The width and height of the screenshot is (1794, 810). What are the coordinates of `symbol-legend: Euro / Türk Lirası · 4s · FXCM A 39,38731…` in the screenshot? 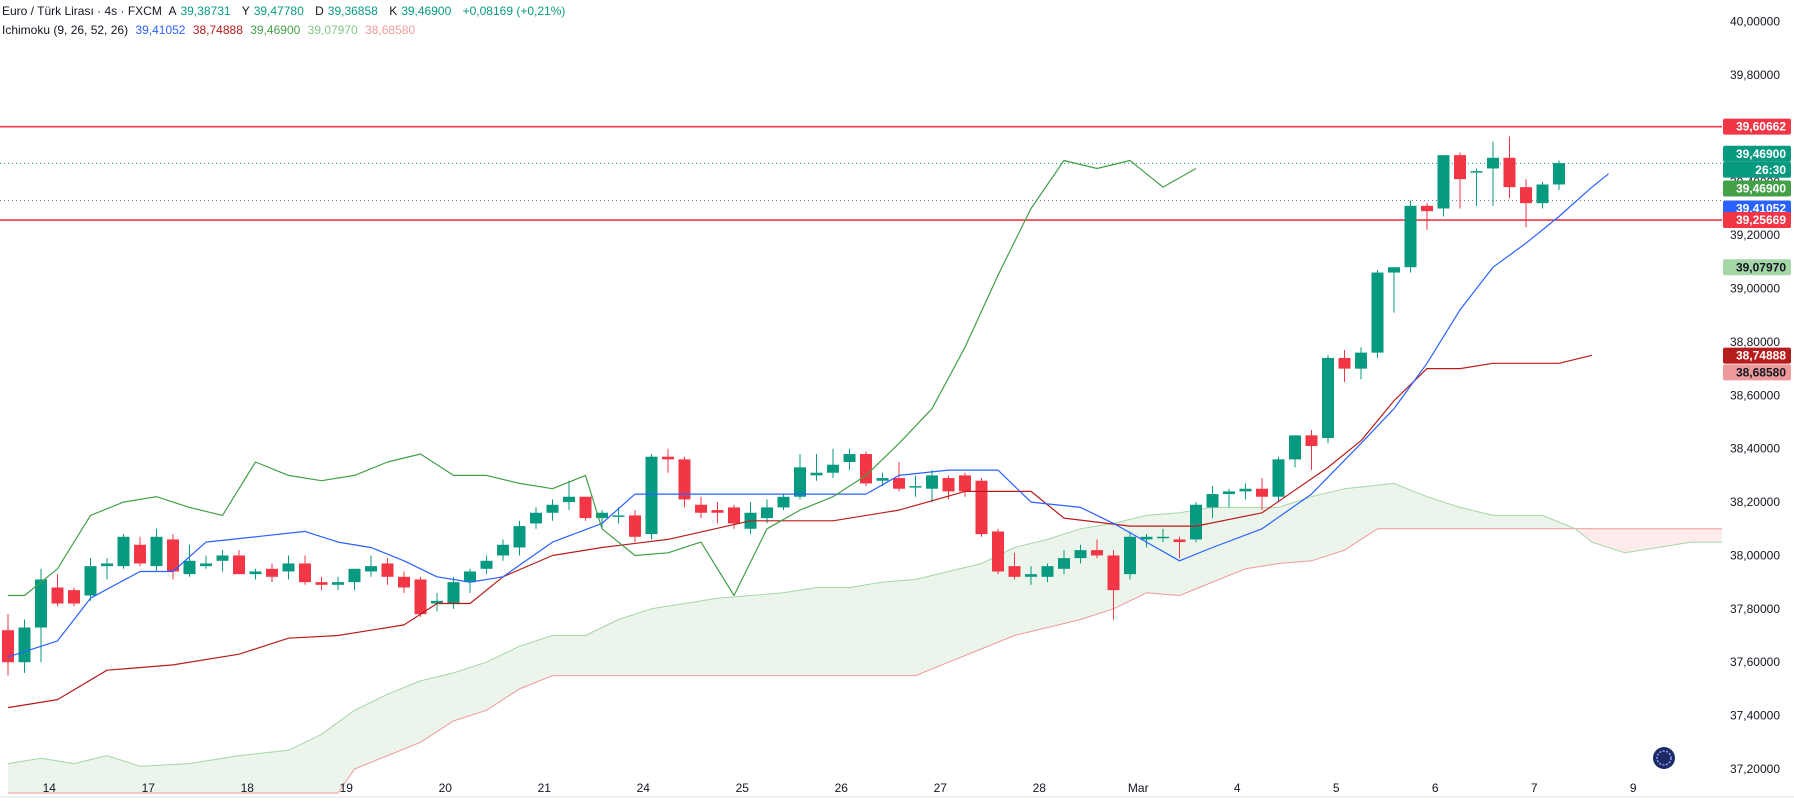 It's located at (285, 11).